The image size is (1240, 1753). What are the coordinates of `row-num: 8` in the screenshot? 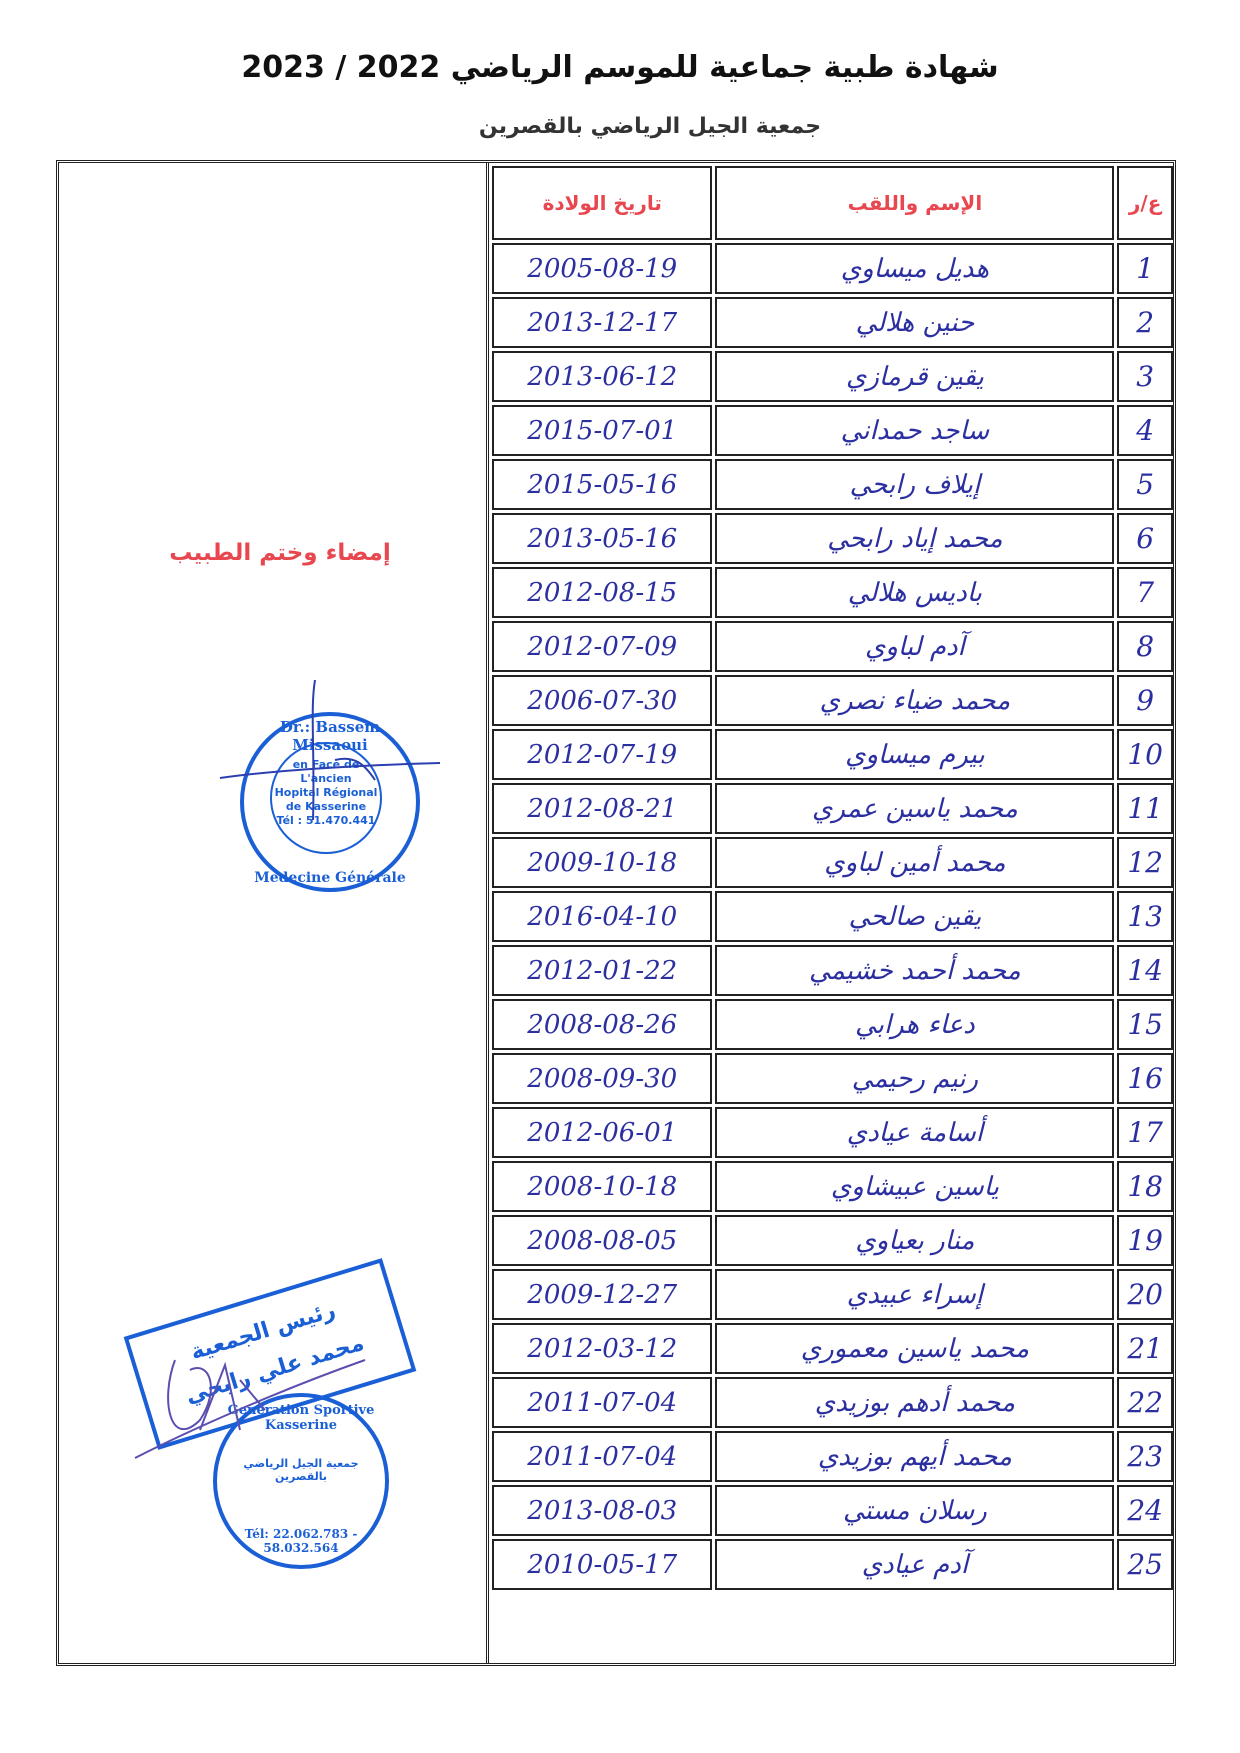 It's located at (1145, 646).